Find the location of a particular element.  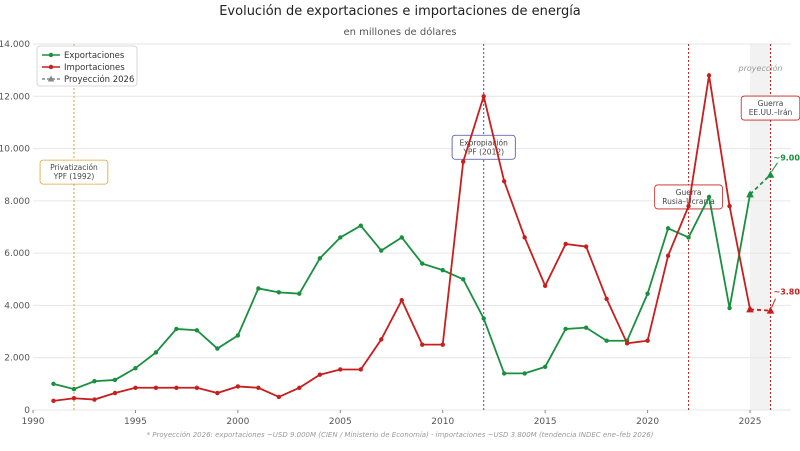

y-tick-label: 0 is located at coordinates (27, 411).